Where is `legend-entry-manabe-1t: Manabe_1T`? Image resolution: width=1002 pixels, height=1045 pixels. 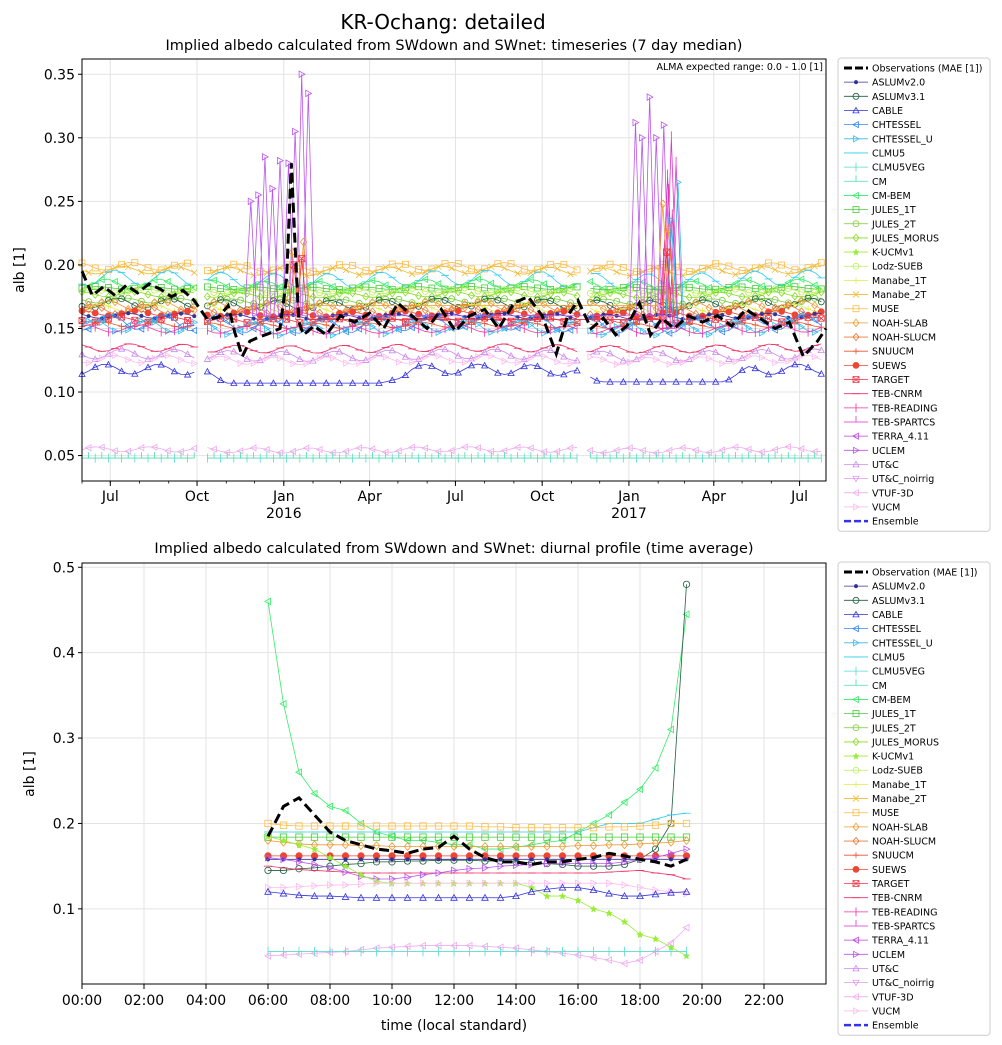
legend-entry-manabe-1t: Manabe_1T is located at coordinates (885, 785).